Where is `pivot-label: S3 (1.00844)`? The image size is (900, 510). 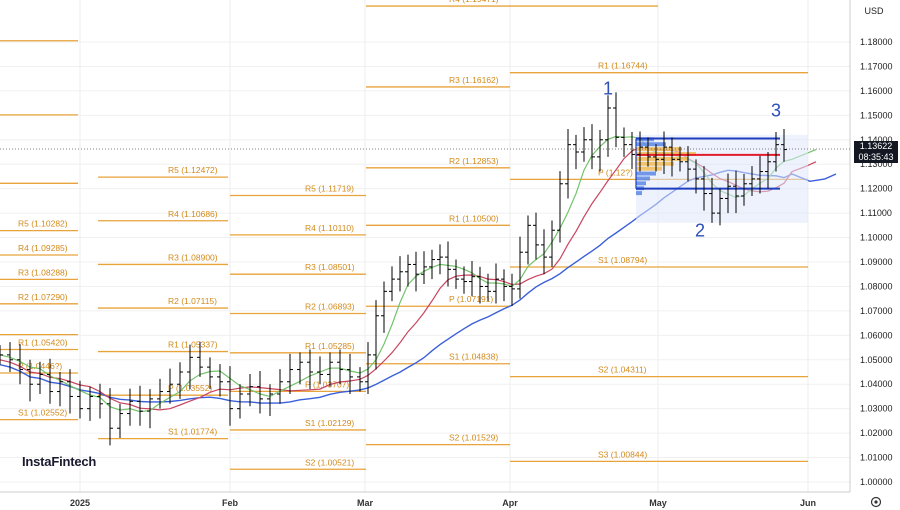
pivot-label: S3 (1.00844) is located at coordinates (622, 454).